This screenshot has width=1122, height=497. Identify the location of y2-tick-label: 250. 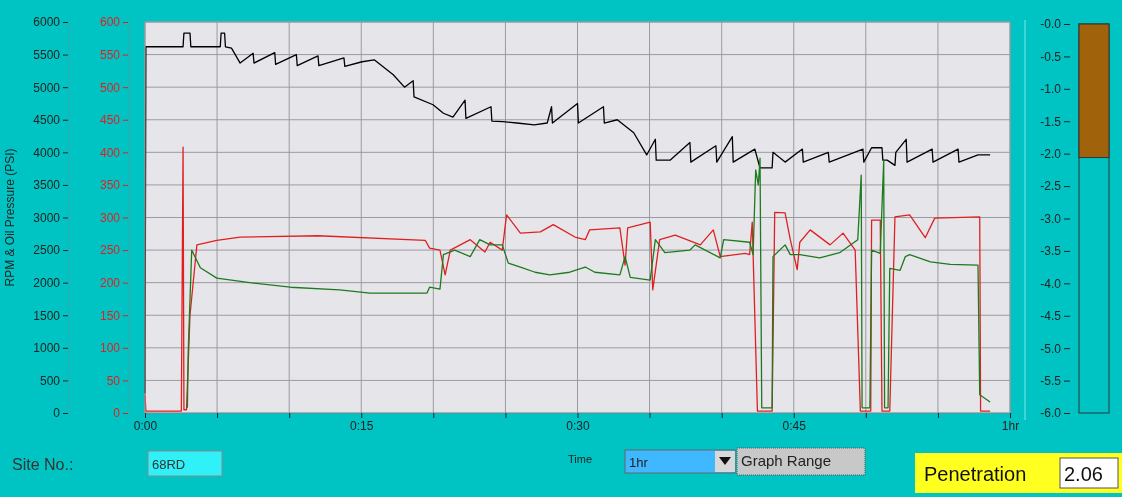
(110, 250).